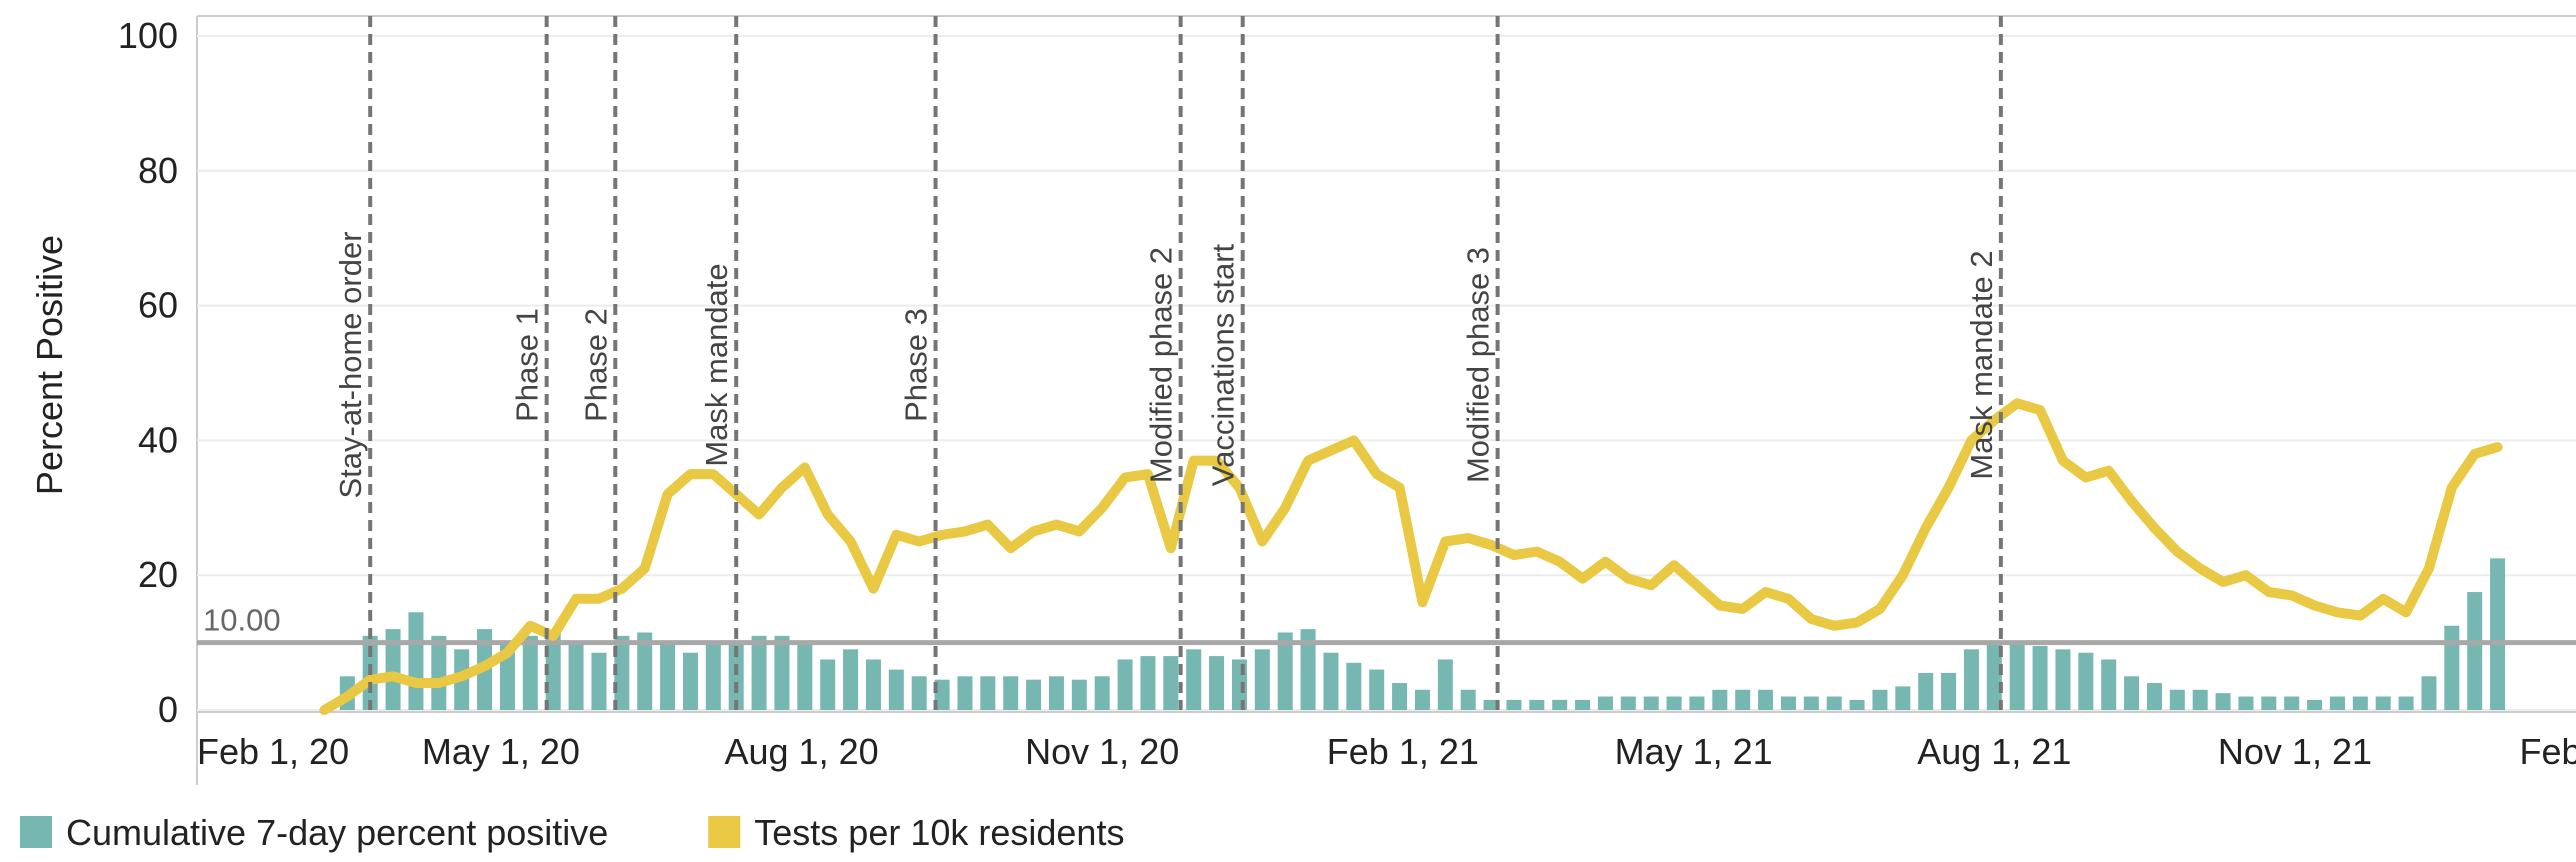  Describe the element at coordinates (1981, 364) in the screenshot. I see `annotation-label: Mask mandate 2` at that location.